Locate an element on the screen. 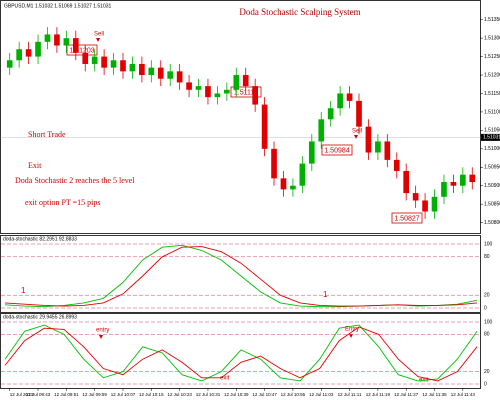  annotation: Short Trade is located at coordinates (47, 134).